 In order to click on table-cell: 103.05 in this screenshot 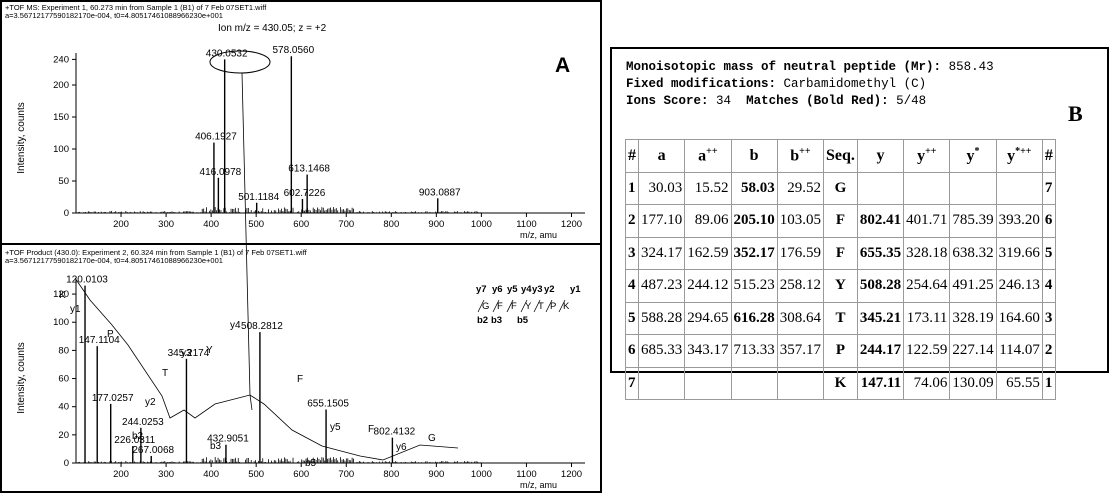, I will do `click(800, 221)`.